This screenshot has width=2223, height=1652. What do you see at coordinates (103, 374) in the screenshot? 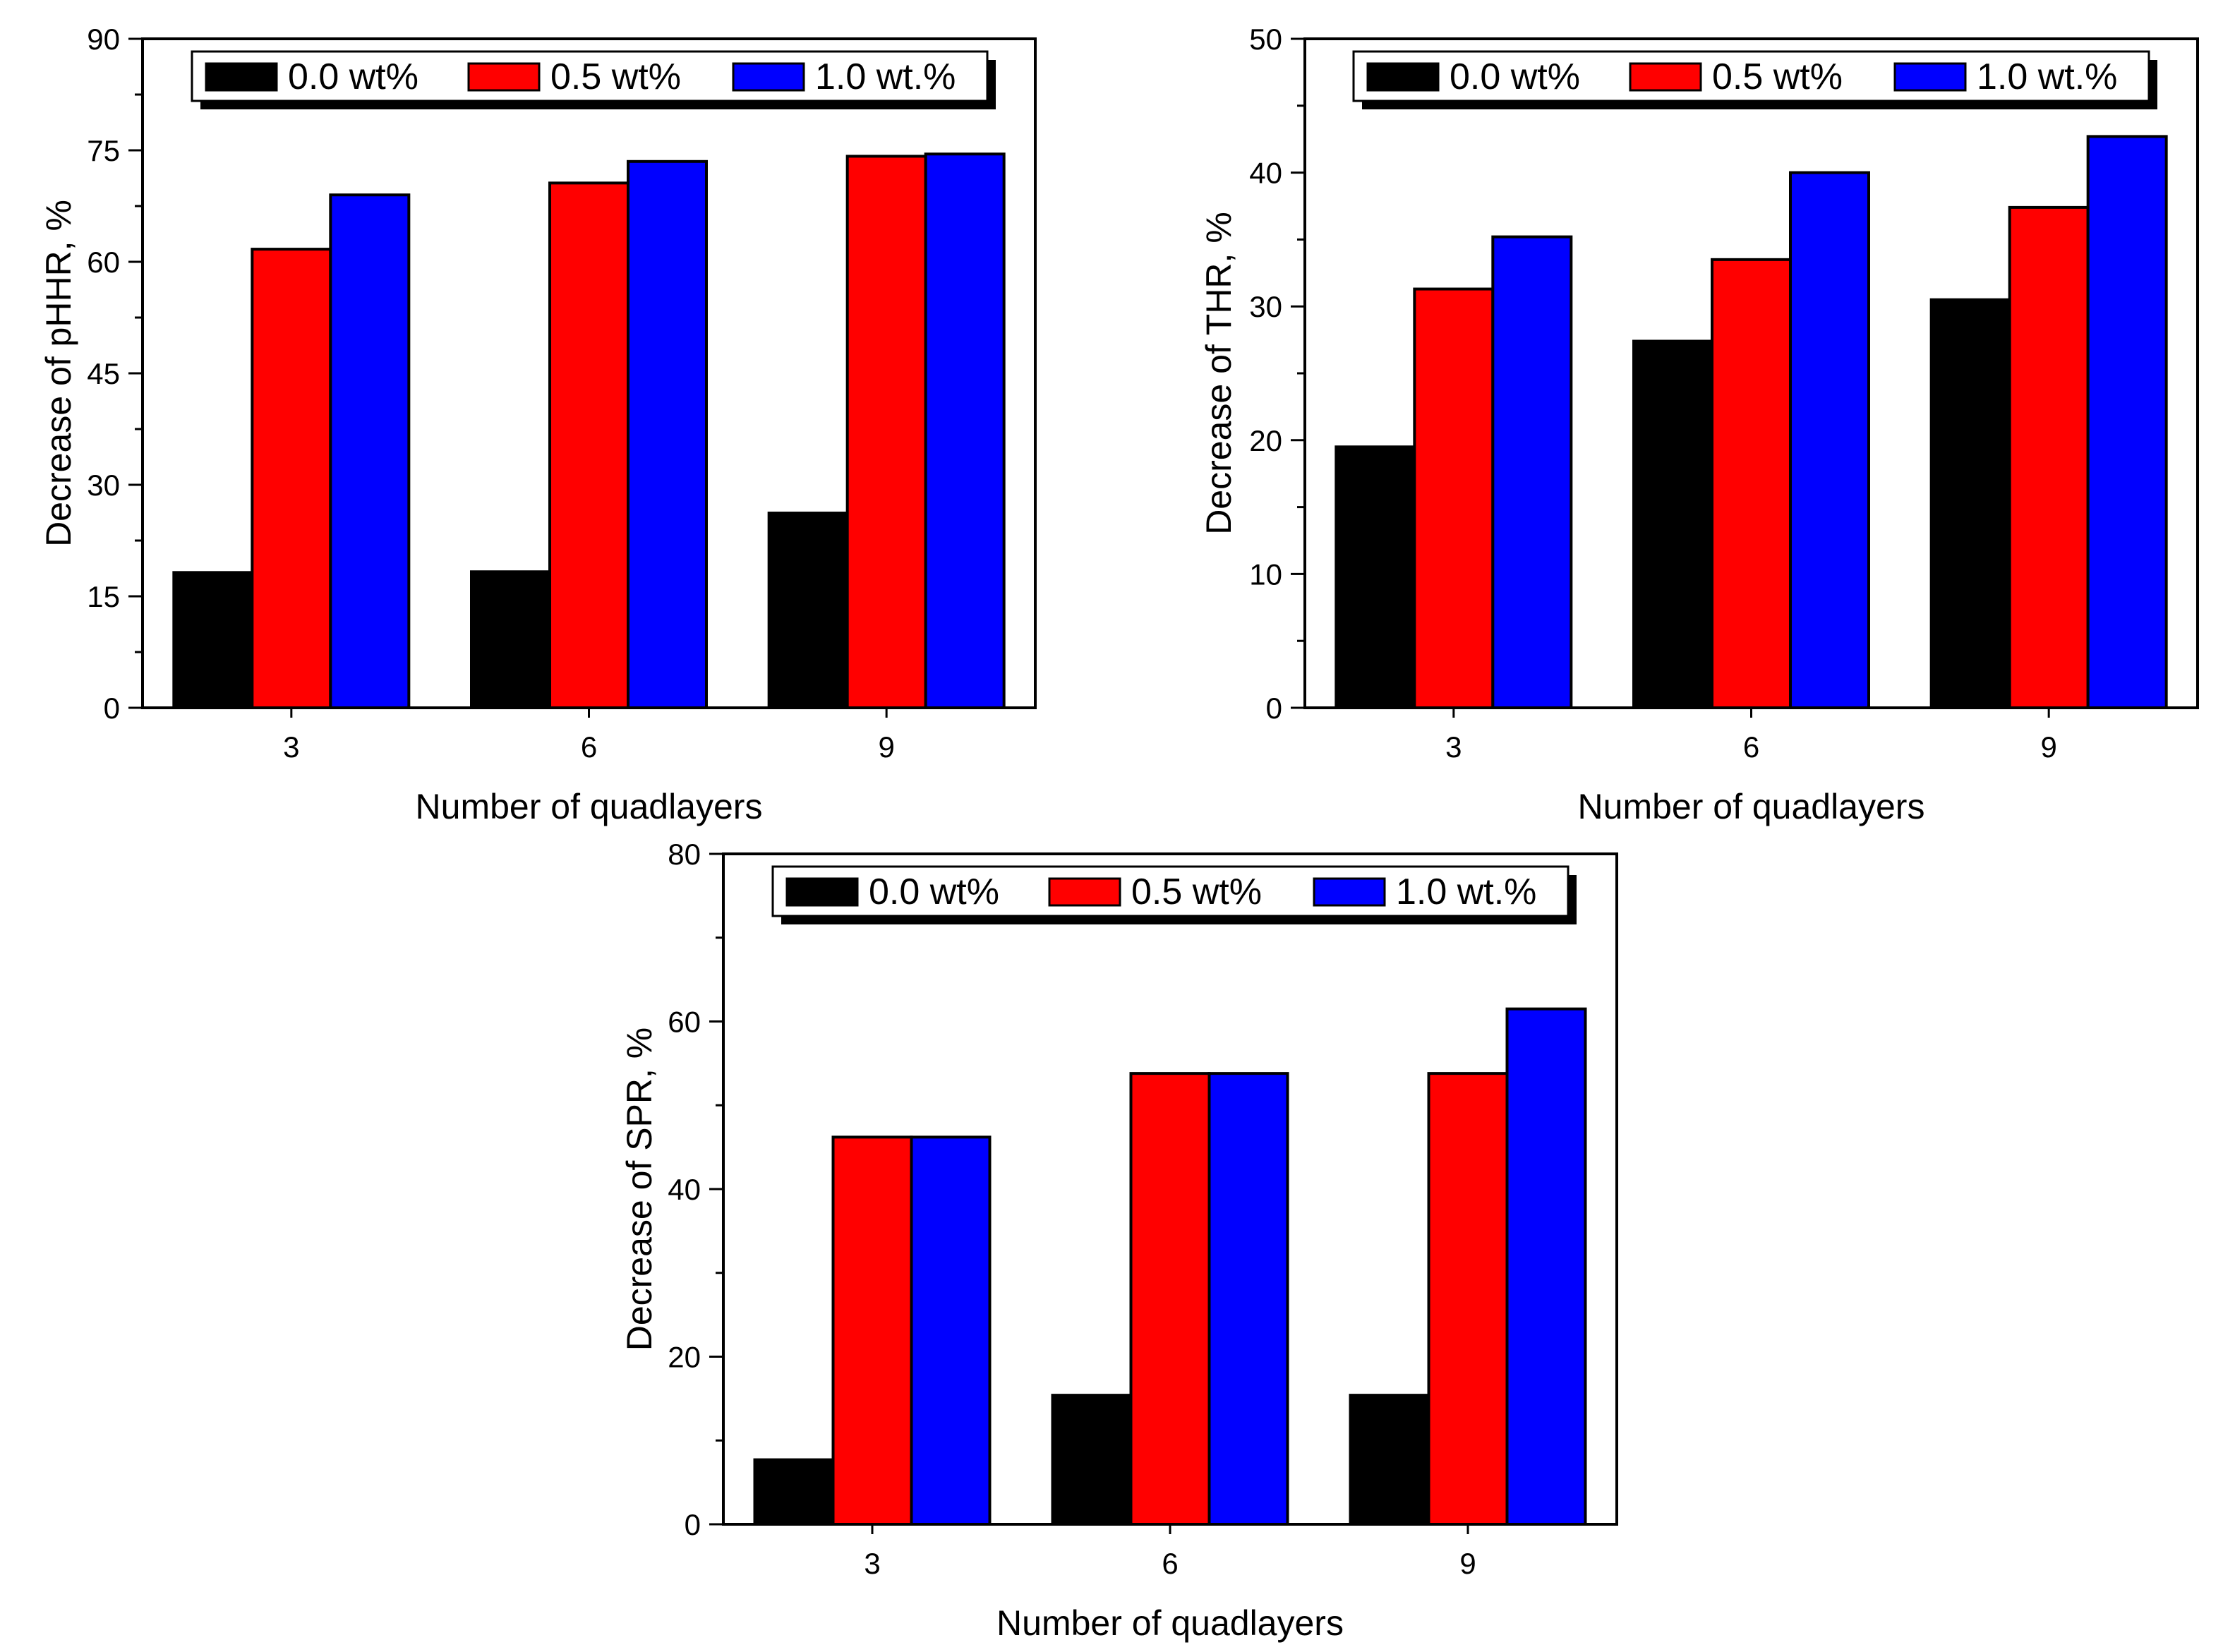
I see `y-tick-label: 45` at bounding box center [103, 374].